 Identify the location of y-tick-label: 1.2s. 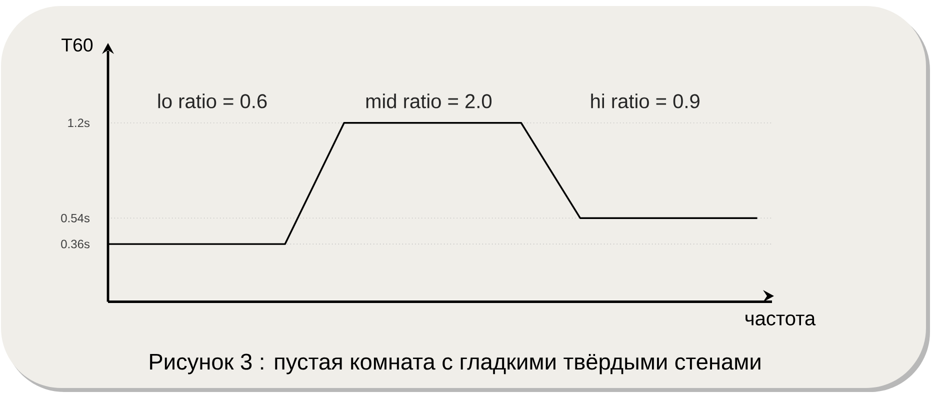
(79, 123).